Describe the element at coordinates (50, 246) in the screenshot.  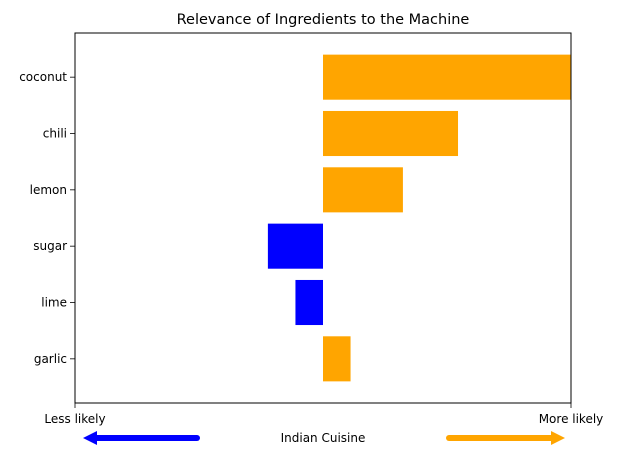
I see `y-tick-label-sugar: sugar` at that location.